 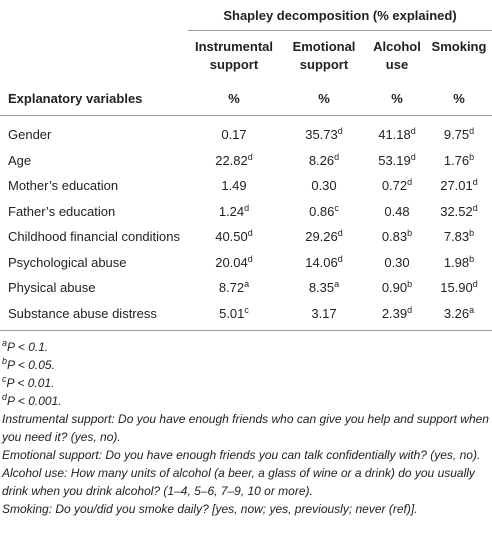 I want to click on cell-value: 32.52, so click(x=456, y=211).